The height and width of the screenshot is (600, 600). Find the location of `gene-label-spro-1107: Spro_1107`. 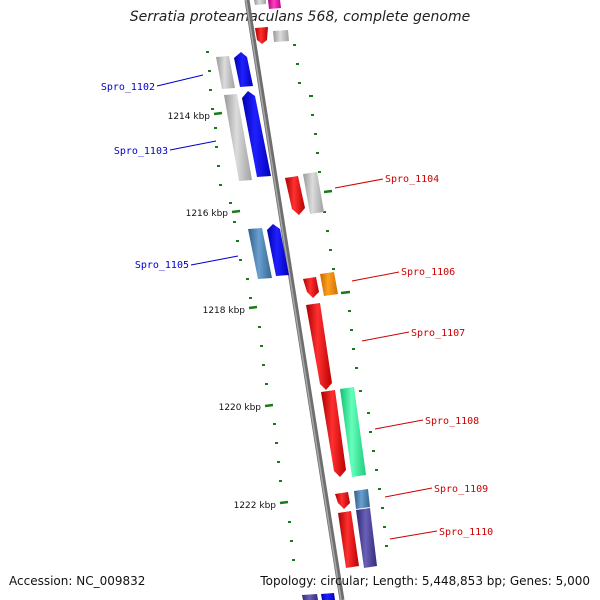

gene-label-spro-1107: Spro_1107 is located at coordinates (438, 333).